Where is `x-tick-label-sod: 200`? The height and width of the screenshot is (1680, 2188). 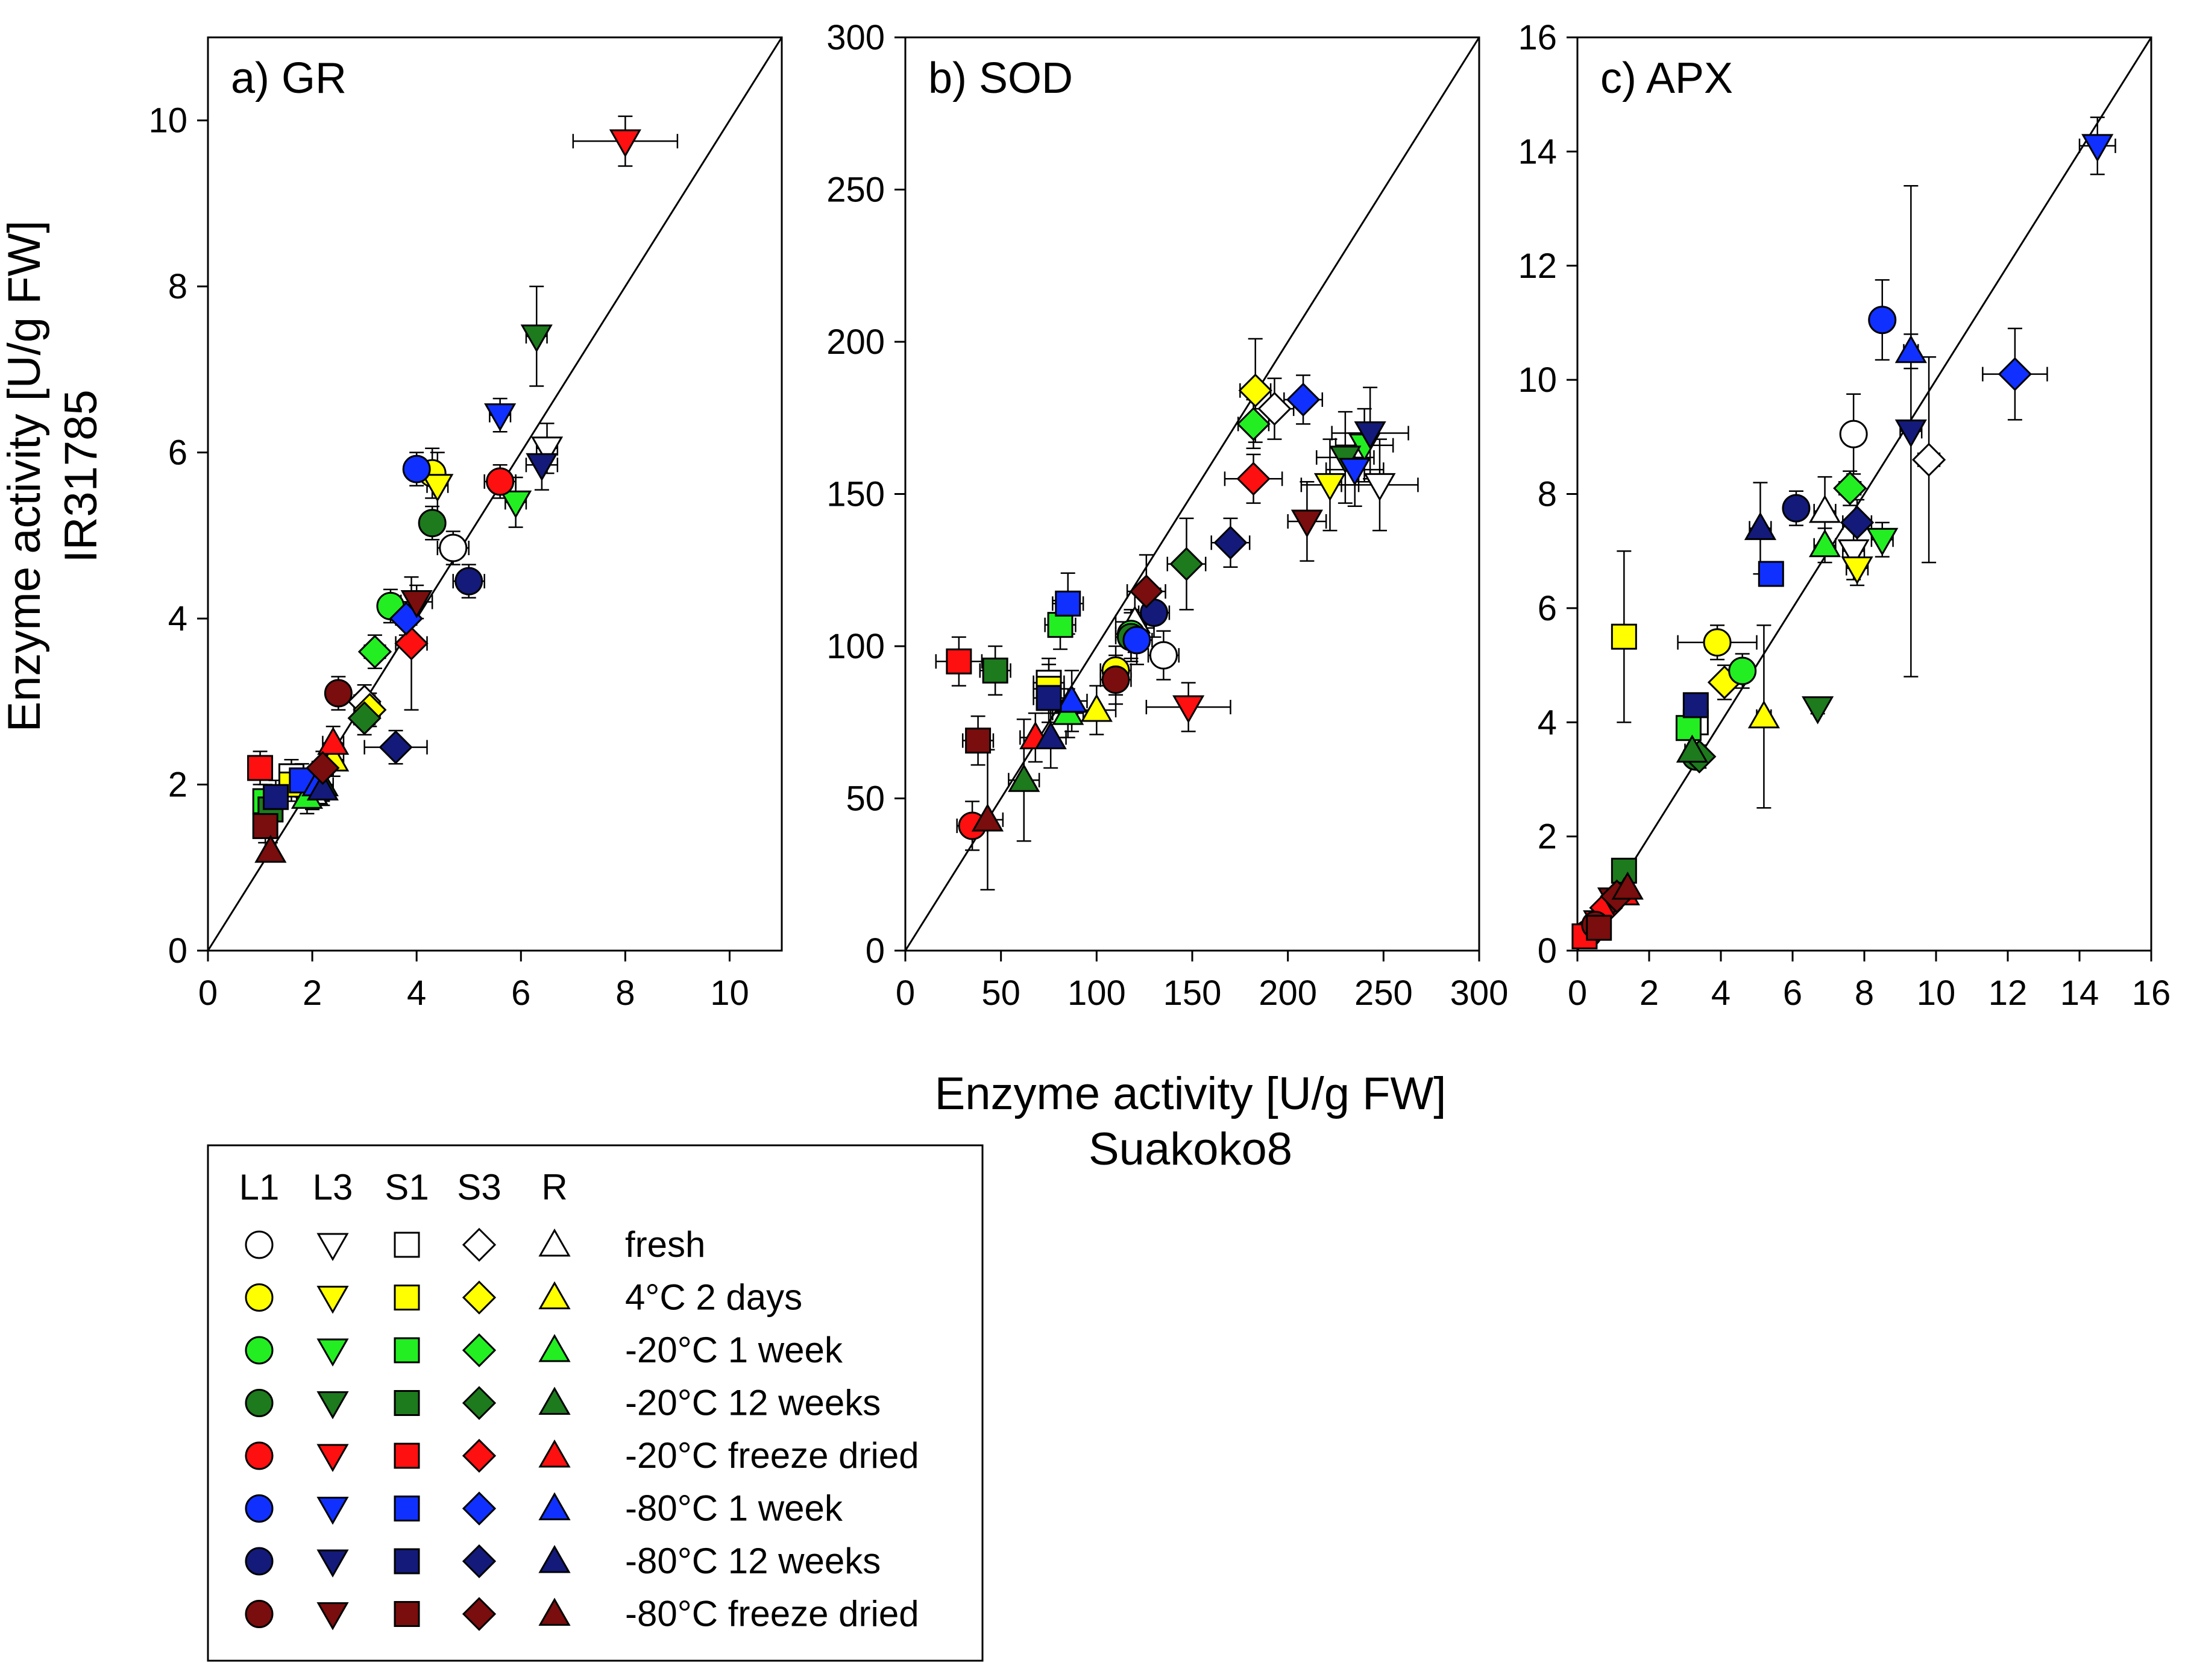 x-tick-label-sod: 200 is located at coordinates (1288, 994).